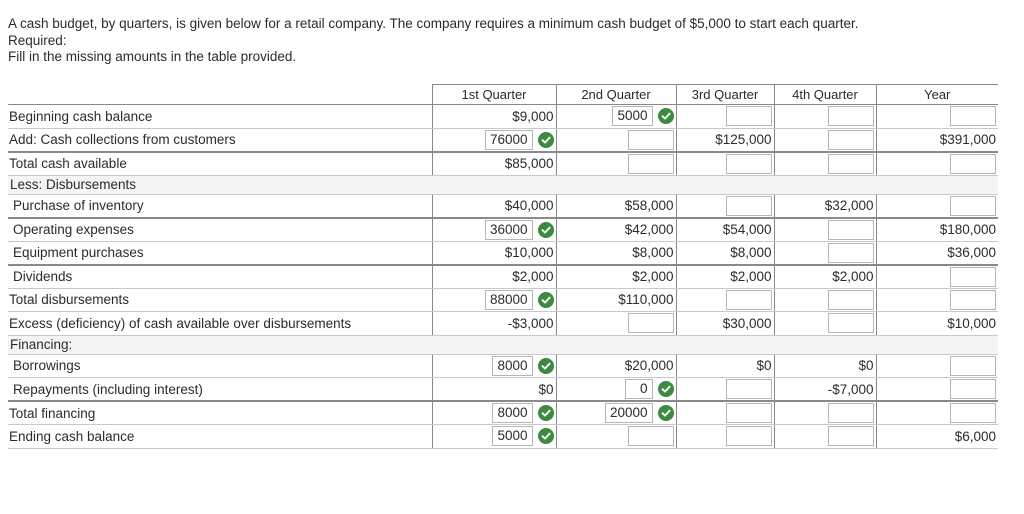 The image size is (1024, 514). Describe the element at coordinates (936, 94) in the screenshot. I see `header-year: Year` at that location.